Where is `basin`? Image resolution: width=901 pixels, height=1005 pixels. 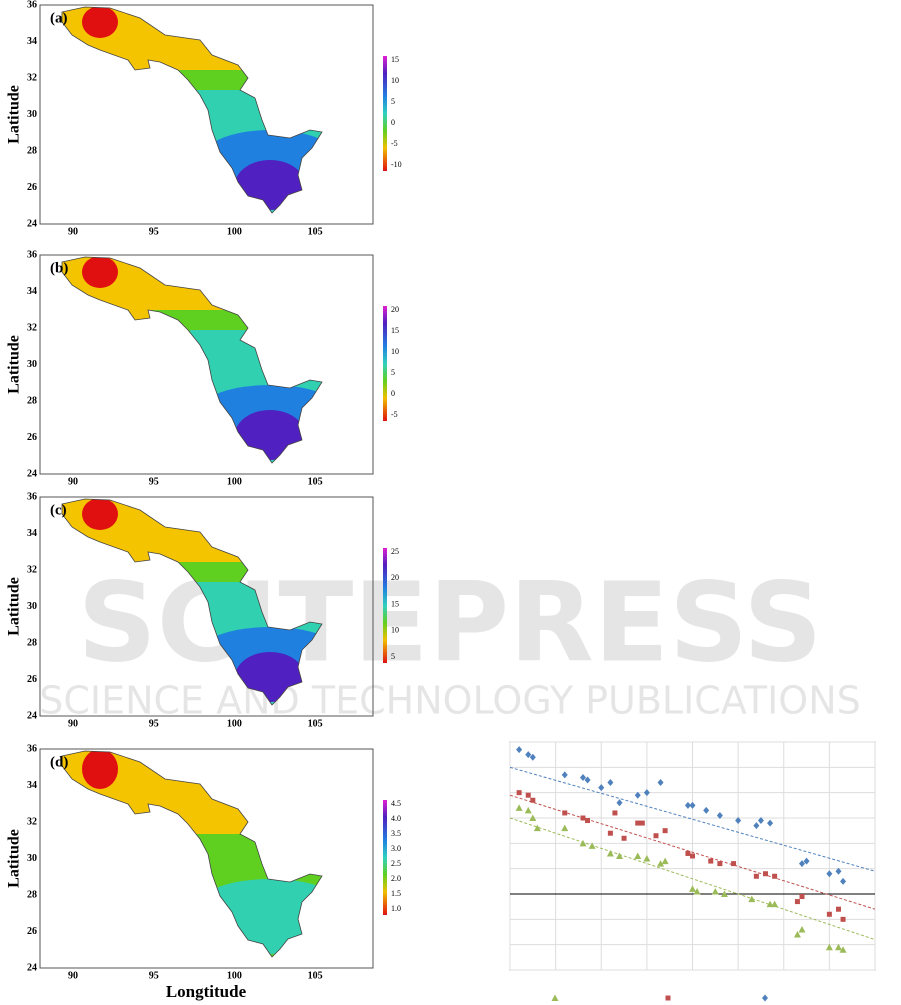
basin is located at coordinates (192, 110).